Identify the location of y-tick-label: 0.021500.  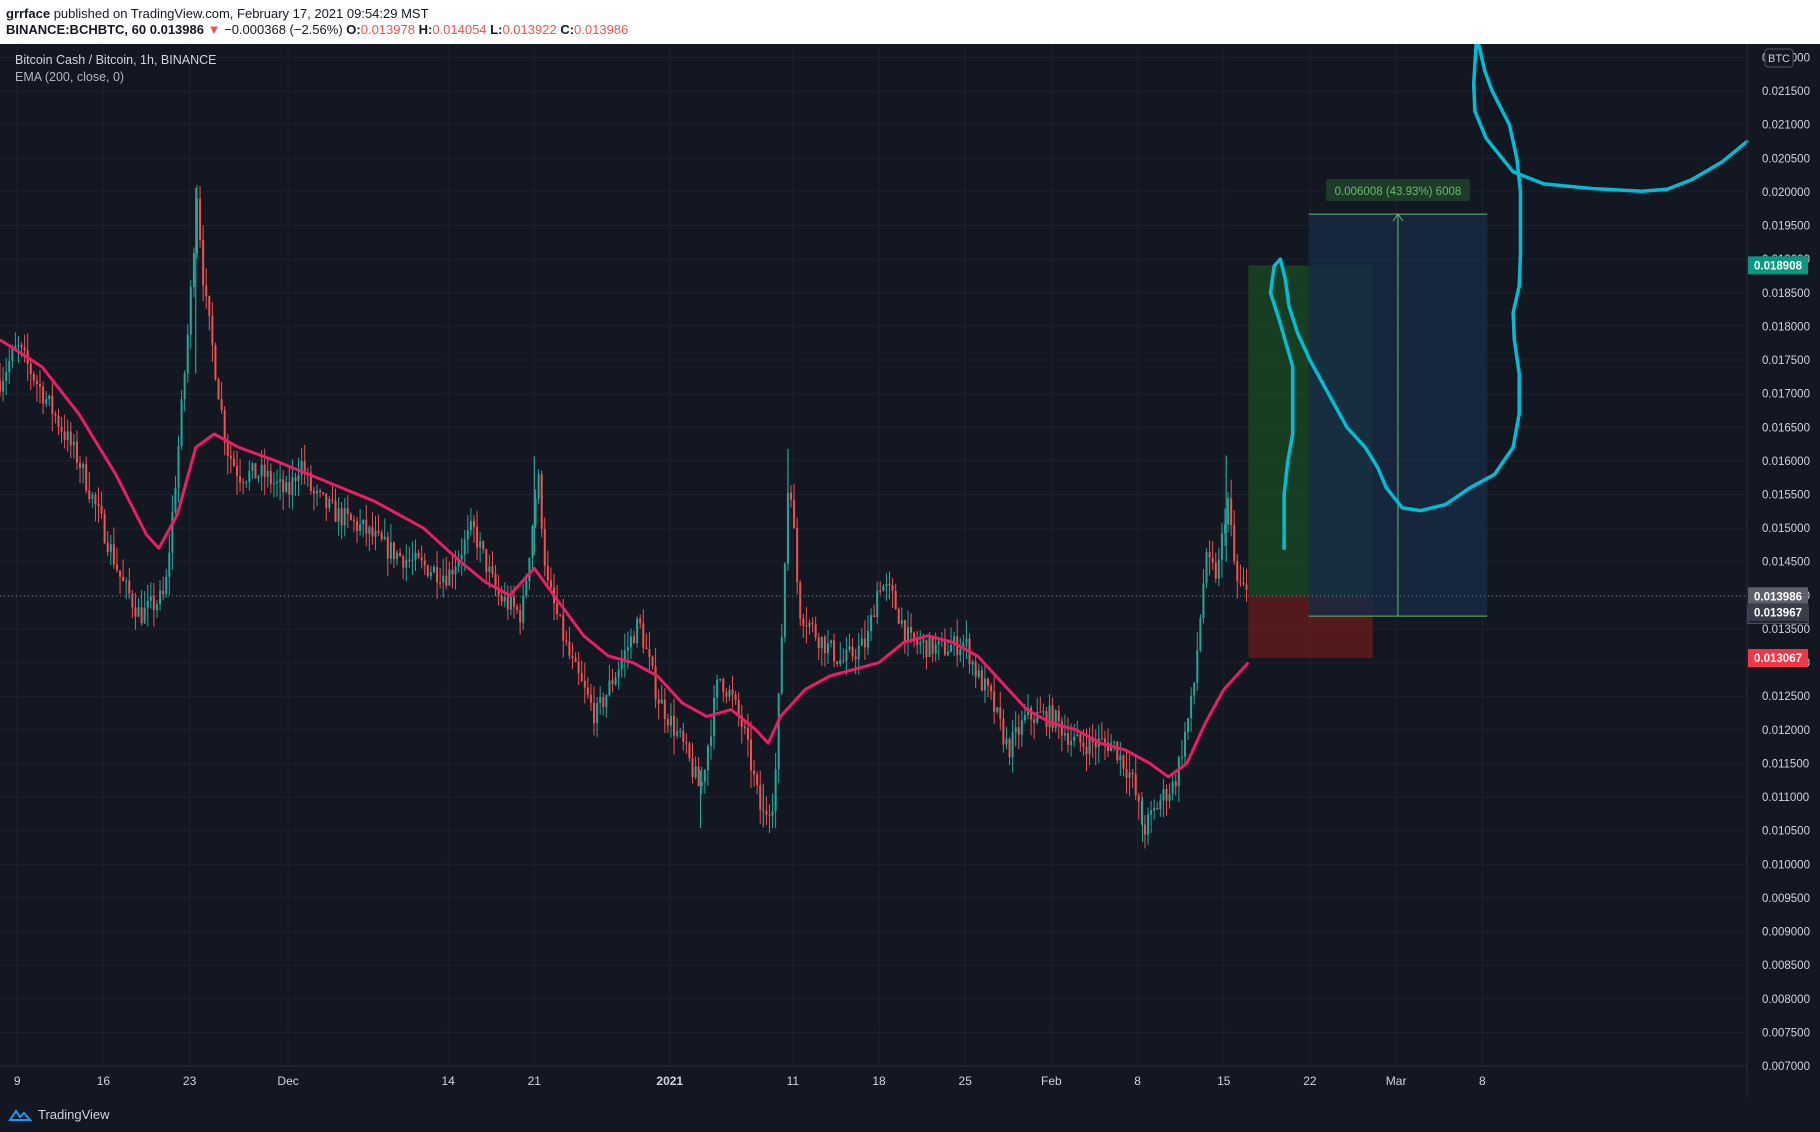
(1786, 92).